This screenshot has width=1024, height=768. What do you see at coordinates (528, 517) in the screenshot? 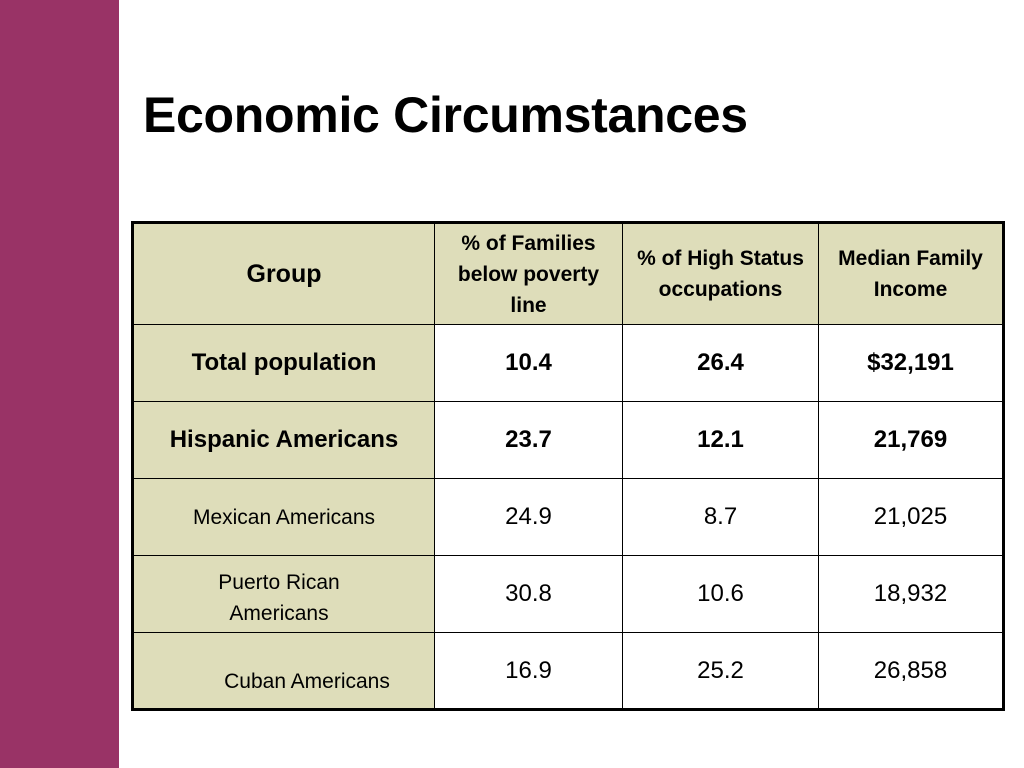
I see `poverty-cell: 24.9` at bounding box center [528, 517].